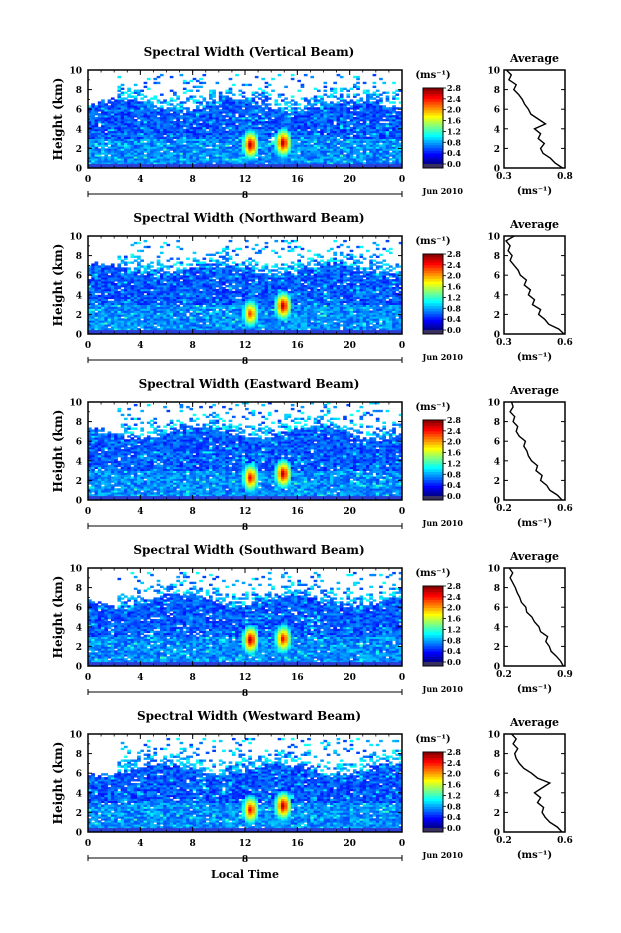  What do you see at coordinates (248, 550) in the screenshot?
I see `panel-title: Spectral Width (Southward Beam)` at bounding box center [248, 550].